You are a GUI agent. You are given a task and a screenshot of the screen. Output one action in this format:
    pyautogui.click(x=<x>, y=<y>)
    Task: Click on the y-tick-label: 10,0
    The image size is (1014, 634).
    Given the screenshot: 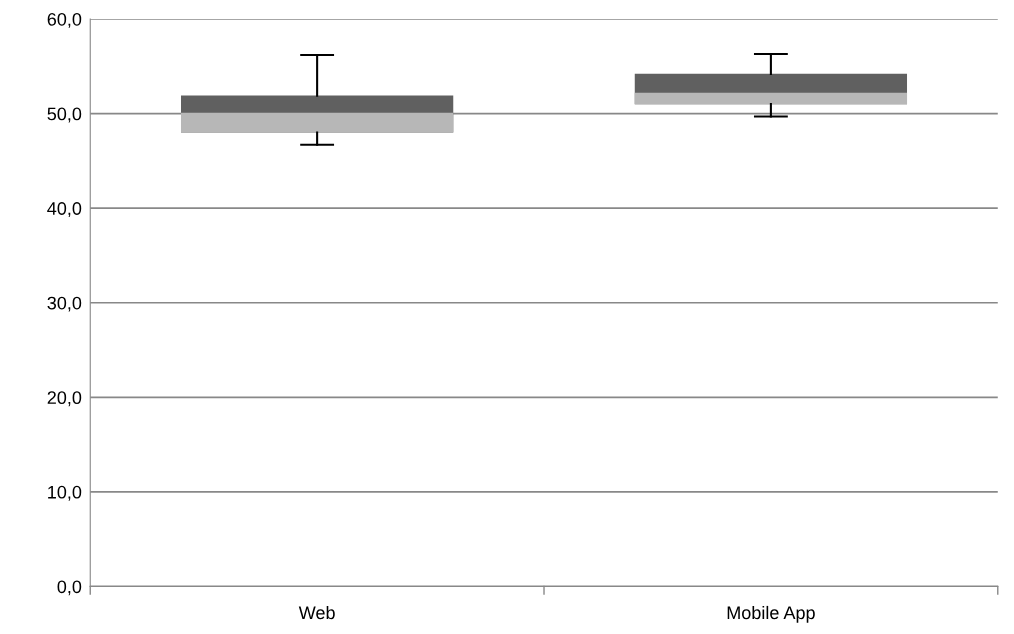 What is the action you would take?
    pyautogui.click(x=65, y=493)
    